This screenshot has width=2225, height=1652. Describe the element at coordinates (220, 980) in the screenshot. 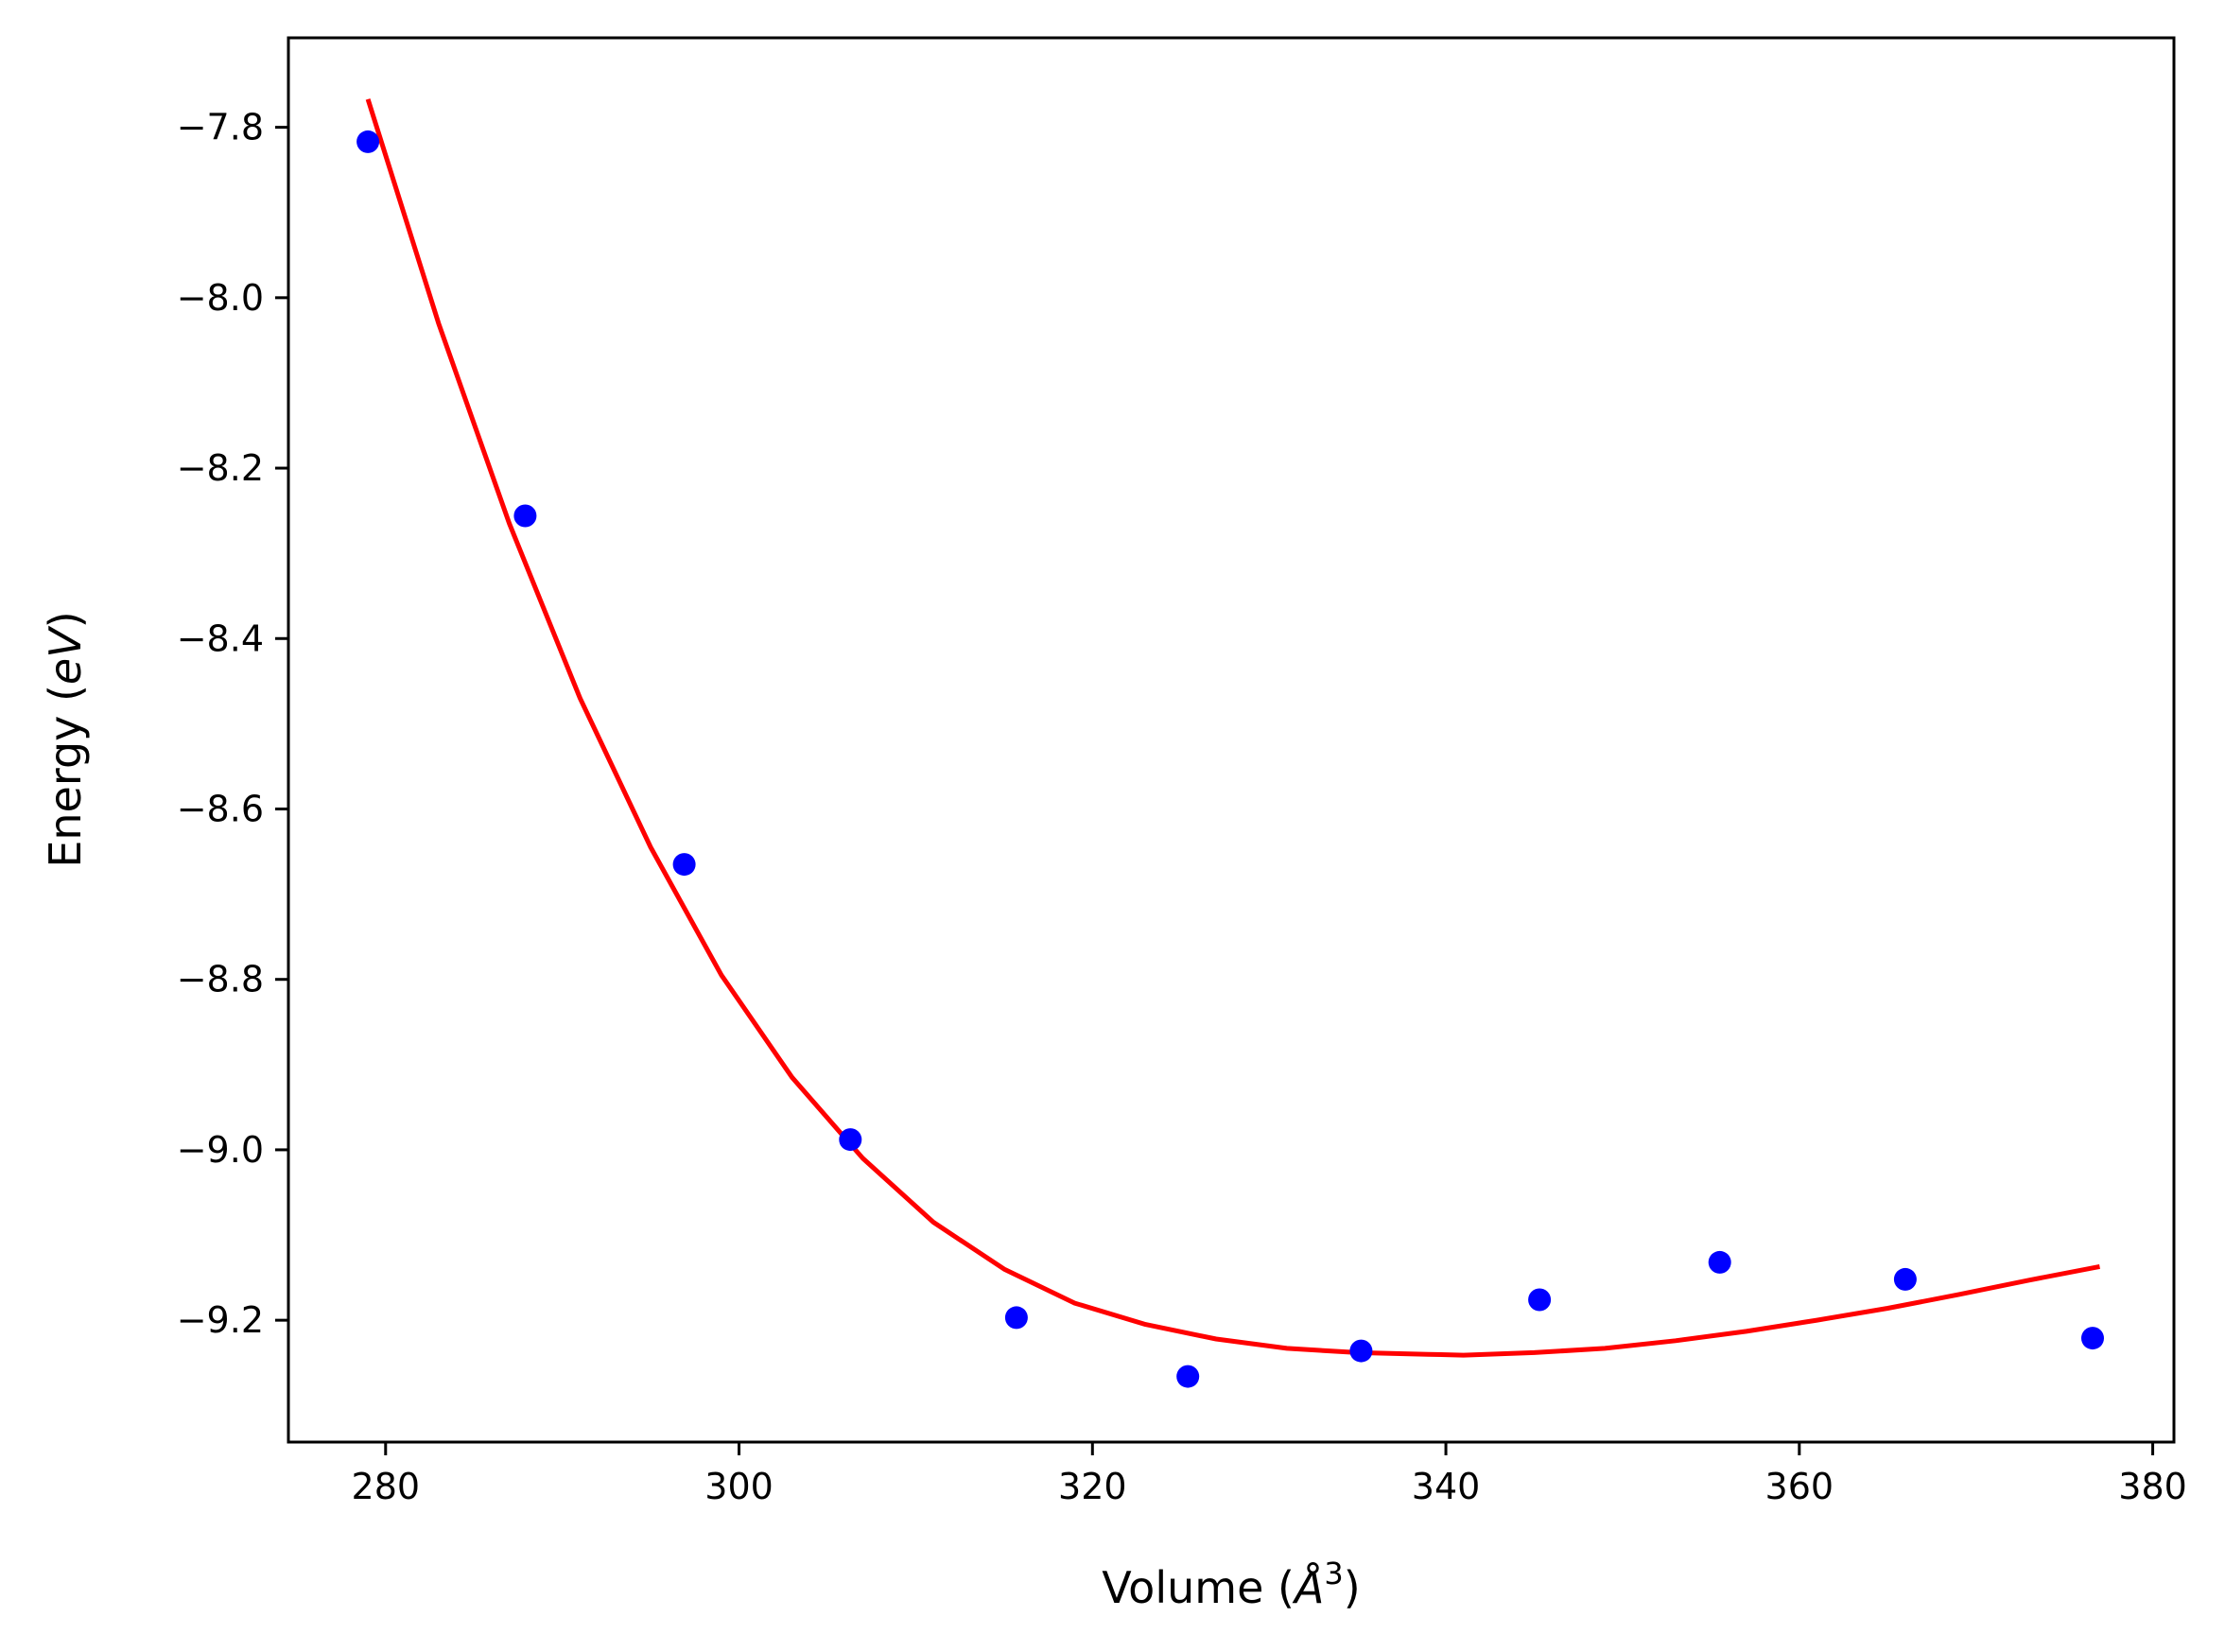

I see `y-tick-label: −8.8` at that location.